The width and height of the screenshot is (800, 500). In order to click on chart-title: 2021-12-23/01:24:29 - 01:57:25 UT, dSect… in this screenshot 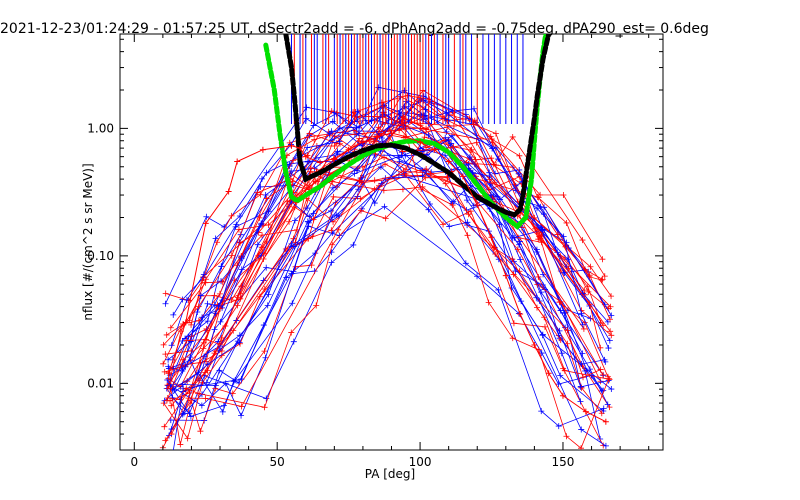, I will do `click(354, 29)`.